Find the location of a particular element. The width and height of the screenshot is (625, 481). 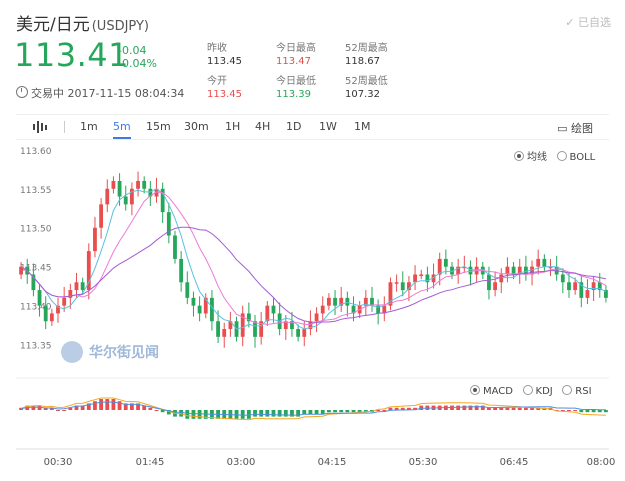

tab-1d: 1D is located at coordinates (294, 126).